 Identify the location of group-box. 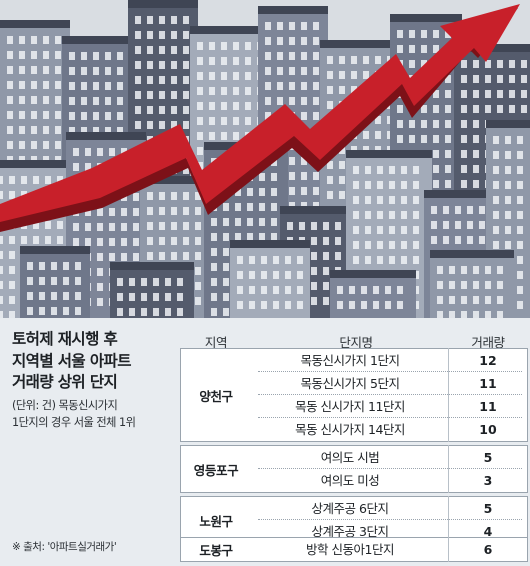
(354, 469).